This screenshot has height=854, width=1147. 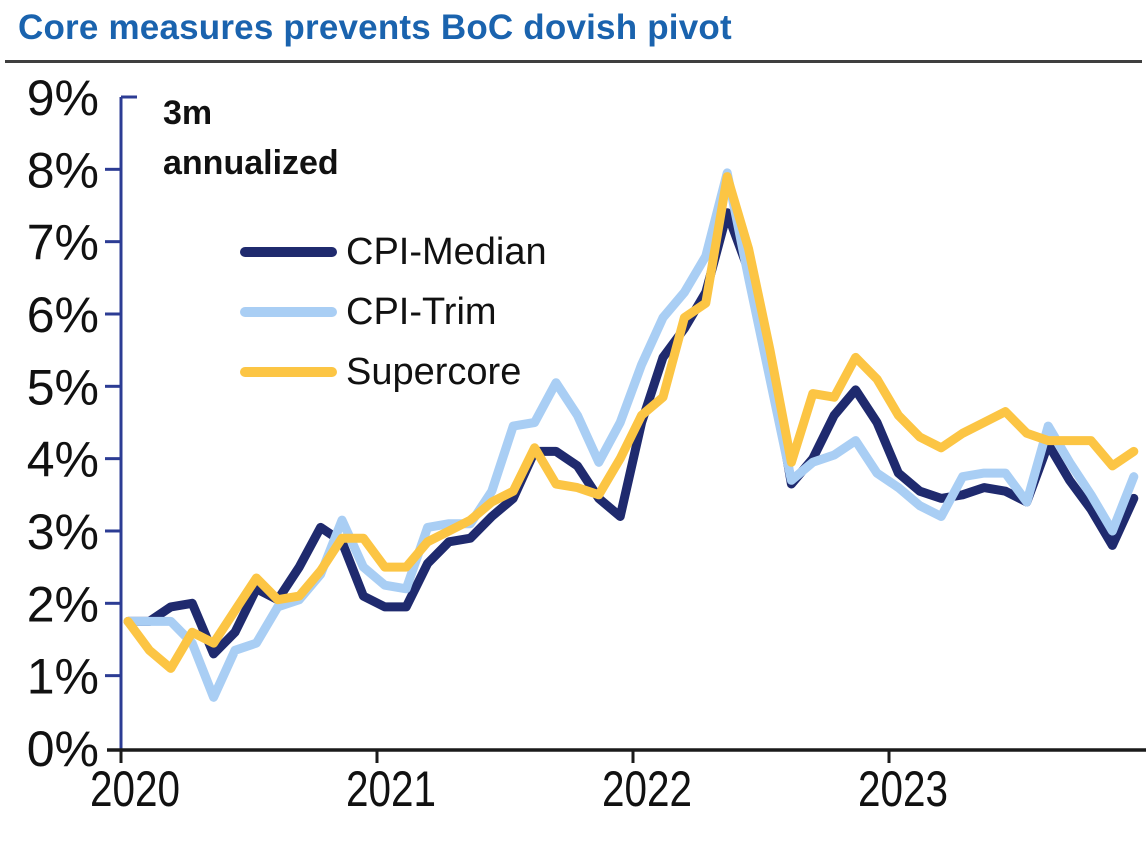 I want to click on y-tick-label: 4%, so click(x=63, y=460).